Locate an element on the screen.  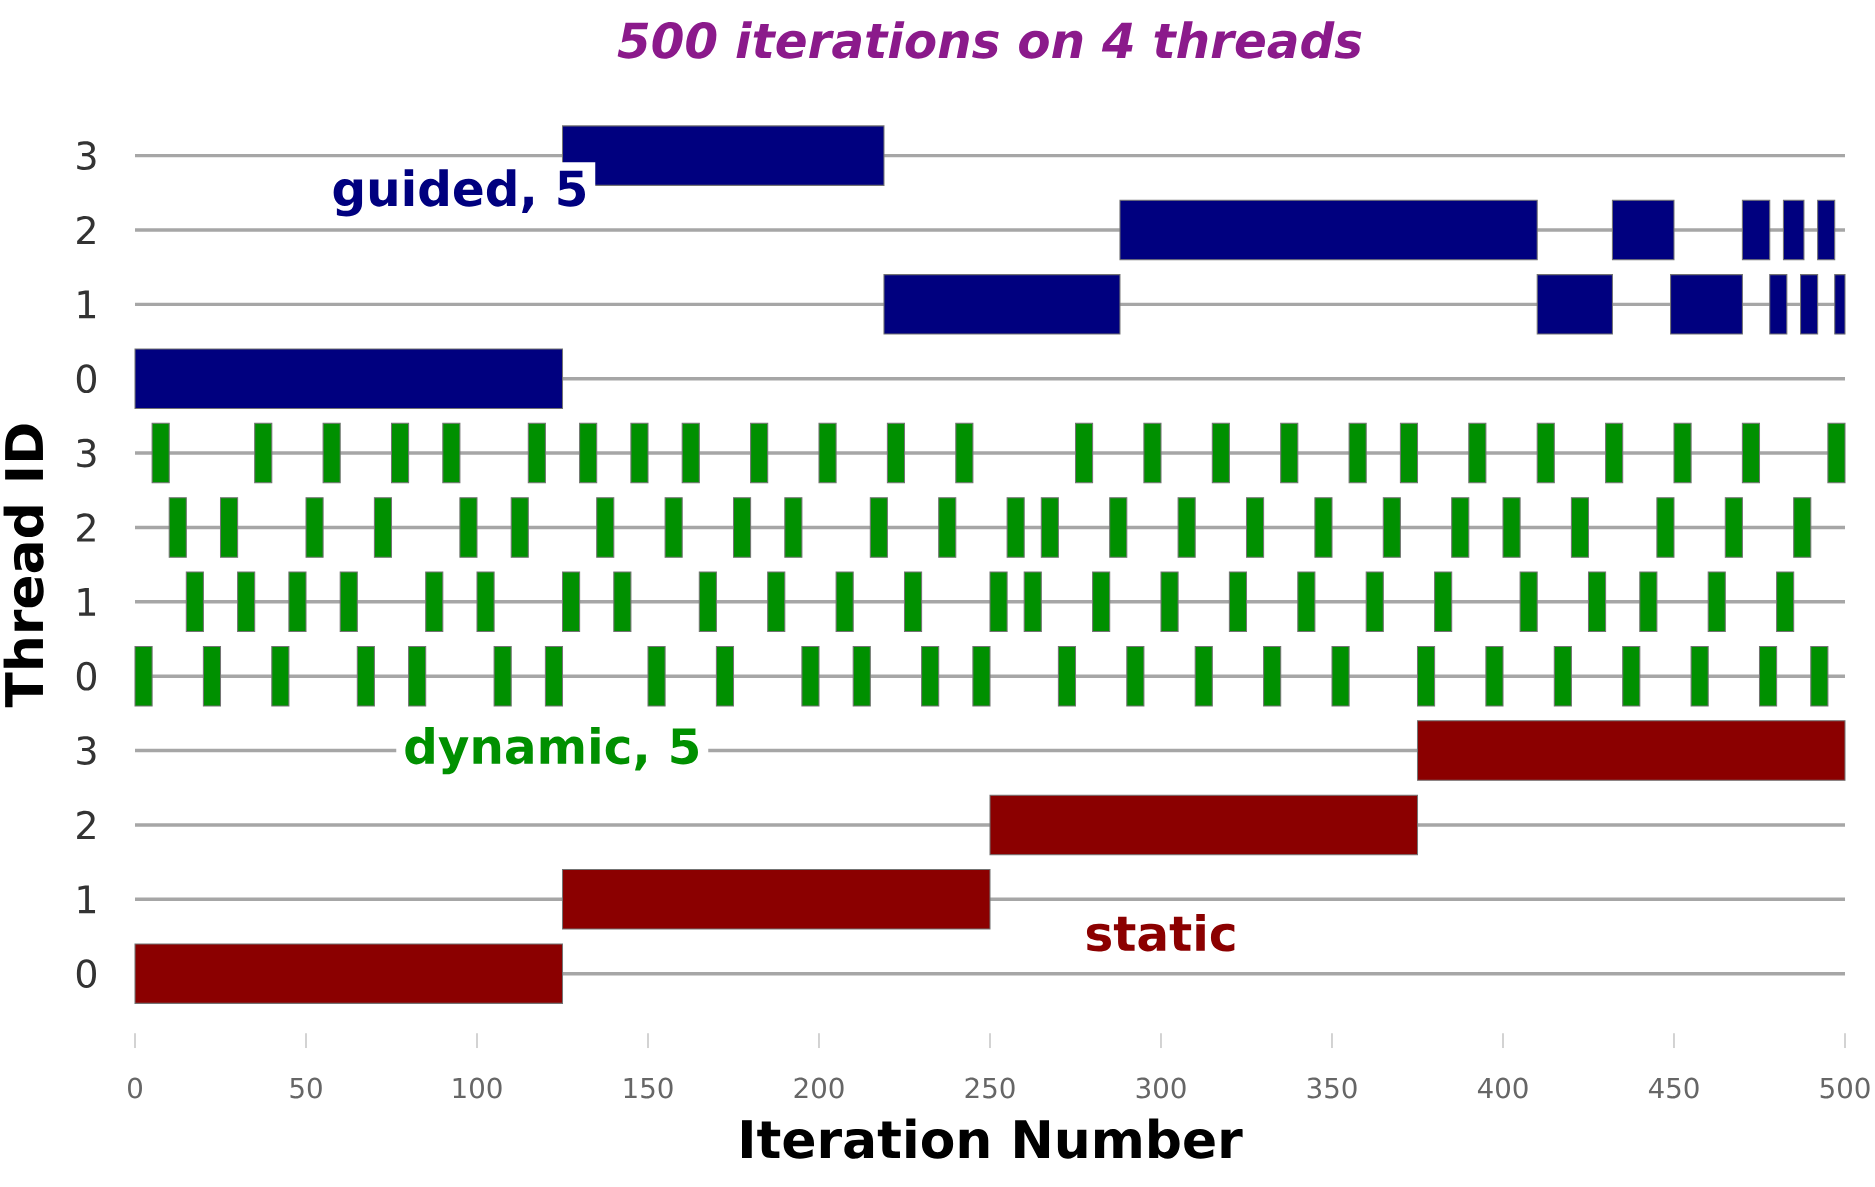
y-tick-label: 0 is located at coordinates (86, 379).